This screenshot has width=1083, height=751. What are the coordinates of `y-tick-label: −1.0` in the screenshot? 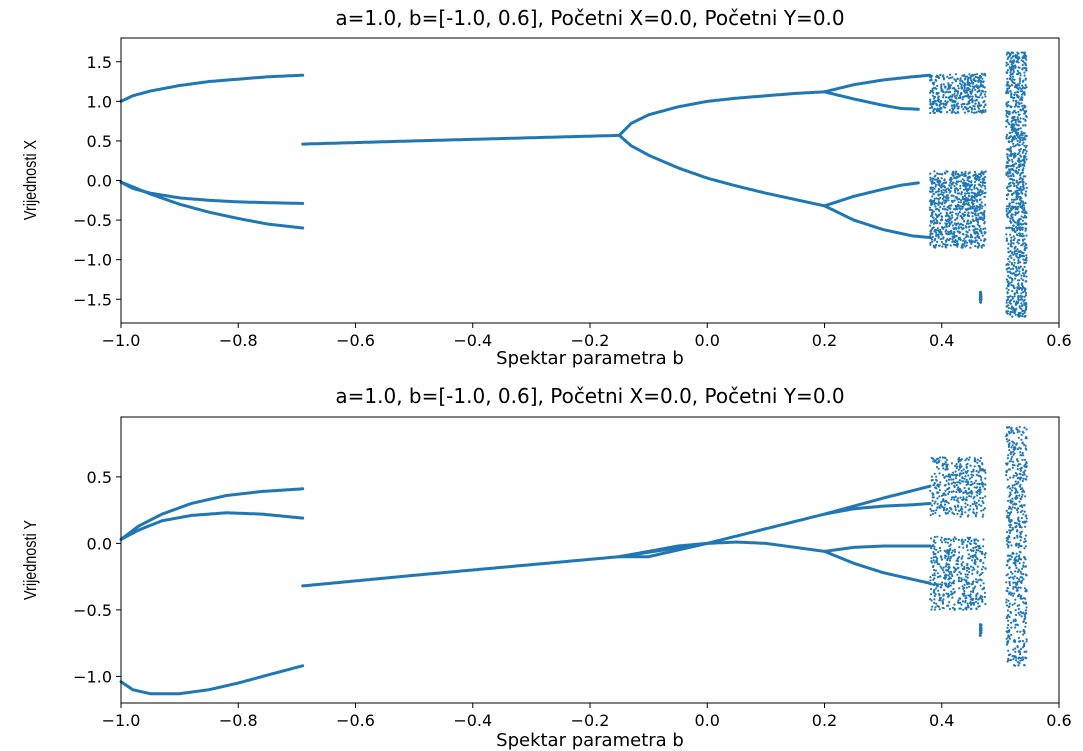 It's located at (92, 676).